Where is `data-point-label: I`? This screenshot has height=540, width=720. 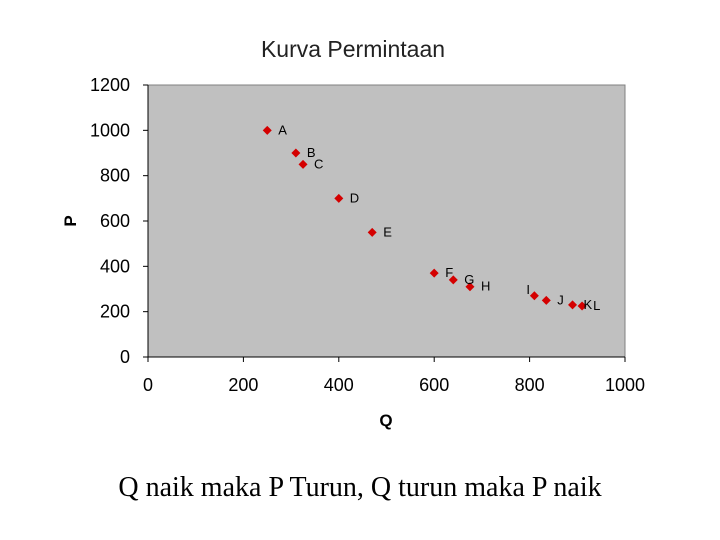
data-point-label: I is located at coordinates (528, 289).